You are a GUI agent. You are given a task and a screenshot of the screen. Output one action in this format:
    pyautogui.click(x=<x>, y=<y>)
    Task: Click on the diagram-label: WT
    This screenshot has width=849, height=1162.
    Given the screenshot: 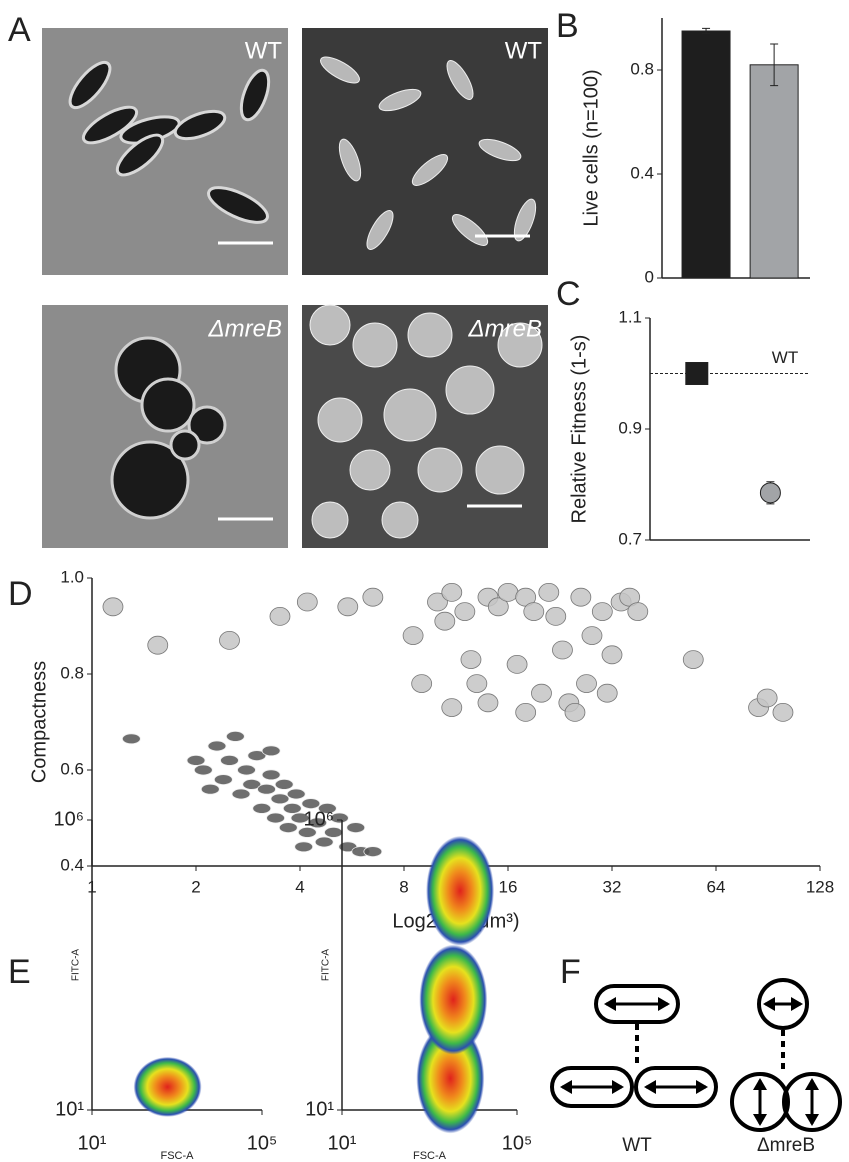 What is the action you would take?
    pyautogui.click(x=637, y=1145)
    